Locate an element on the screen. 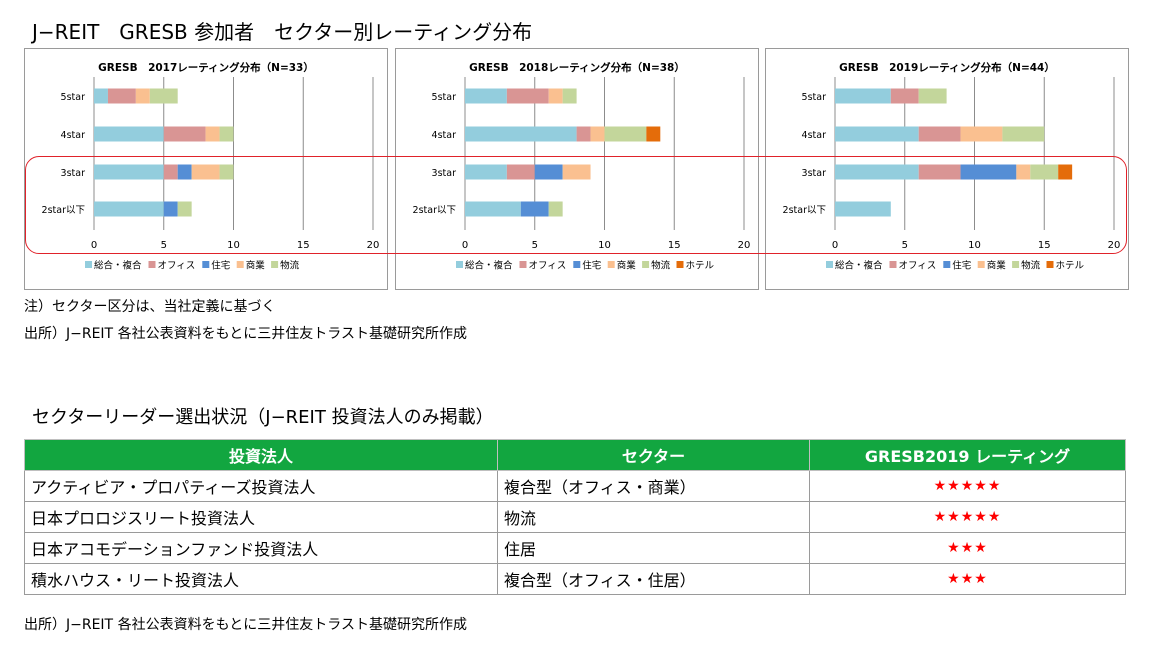 The image size is (1154, 649). category-label: 4star is located at coordinates (73, 135).